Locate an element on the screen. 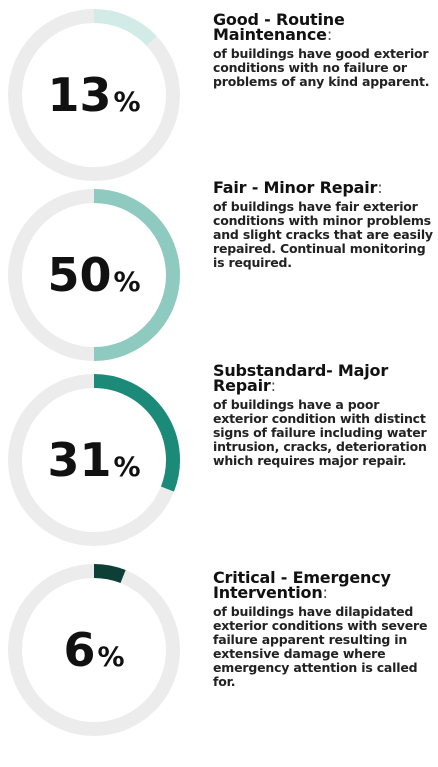  category-title: Good - Routine Maintenance: is located at coordinates (325, 27).